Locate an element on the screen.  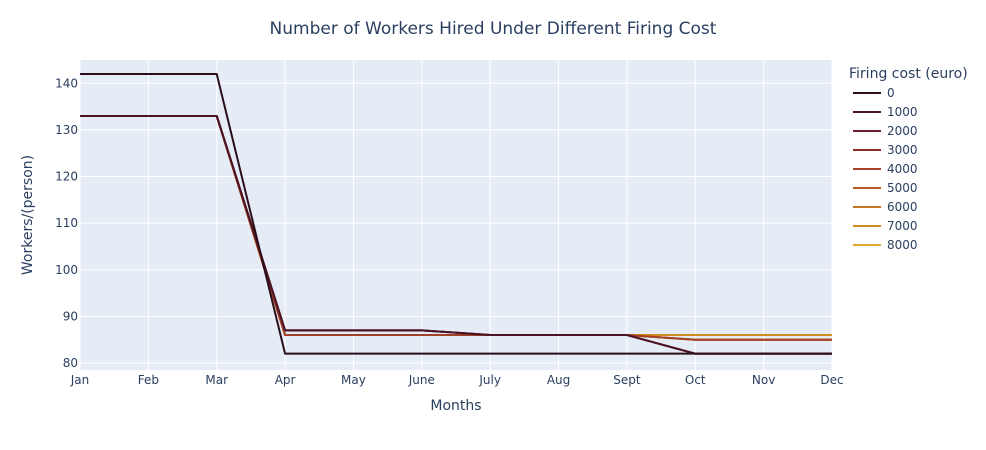
x-tick-label: Sept is located at coordinates (627, 380).